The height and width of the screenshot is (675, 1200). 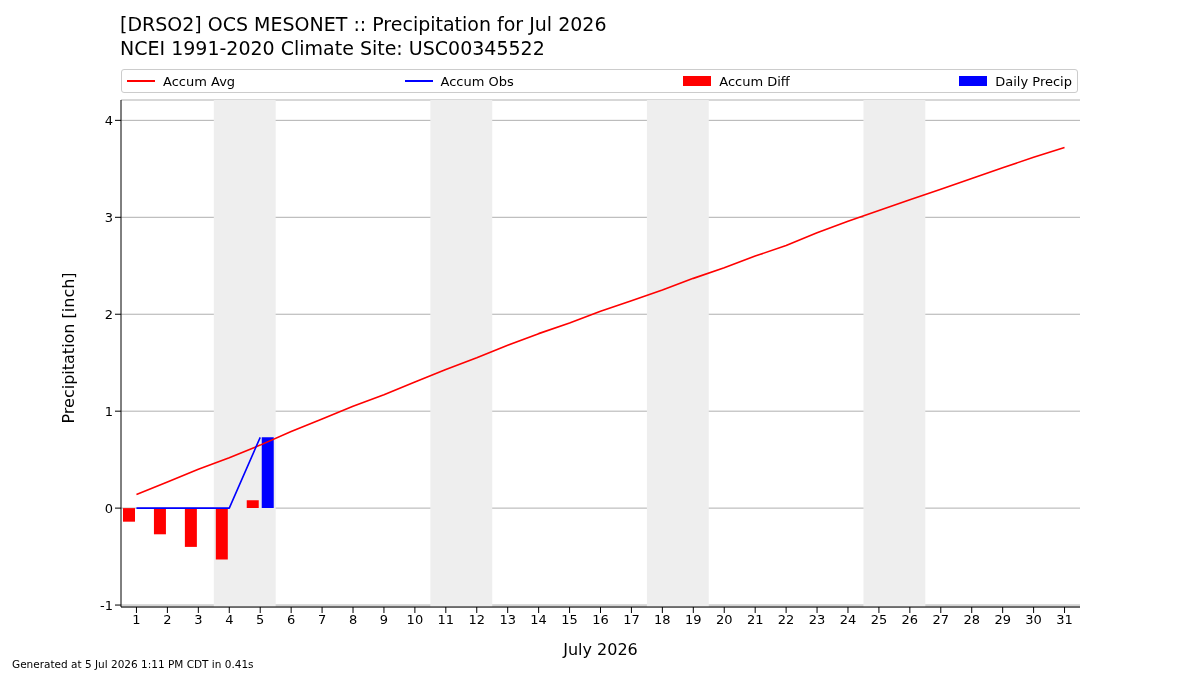 What do you see at coordinates (631, 620) in the screenshot?
I see `x-tick-label: 17` at bounding box center [631, 620].